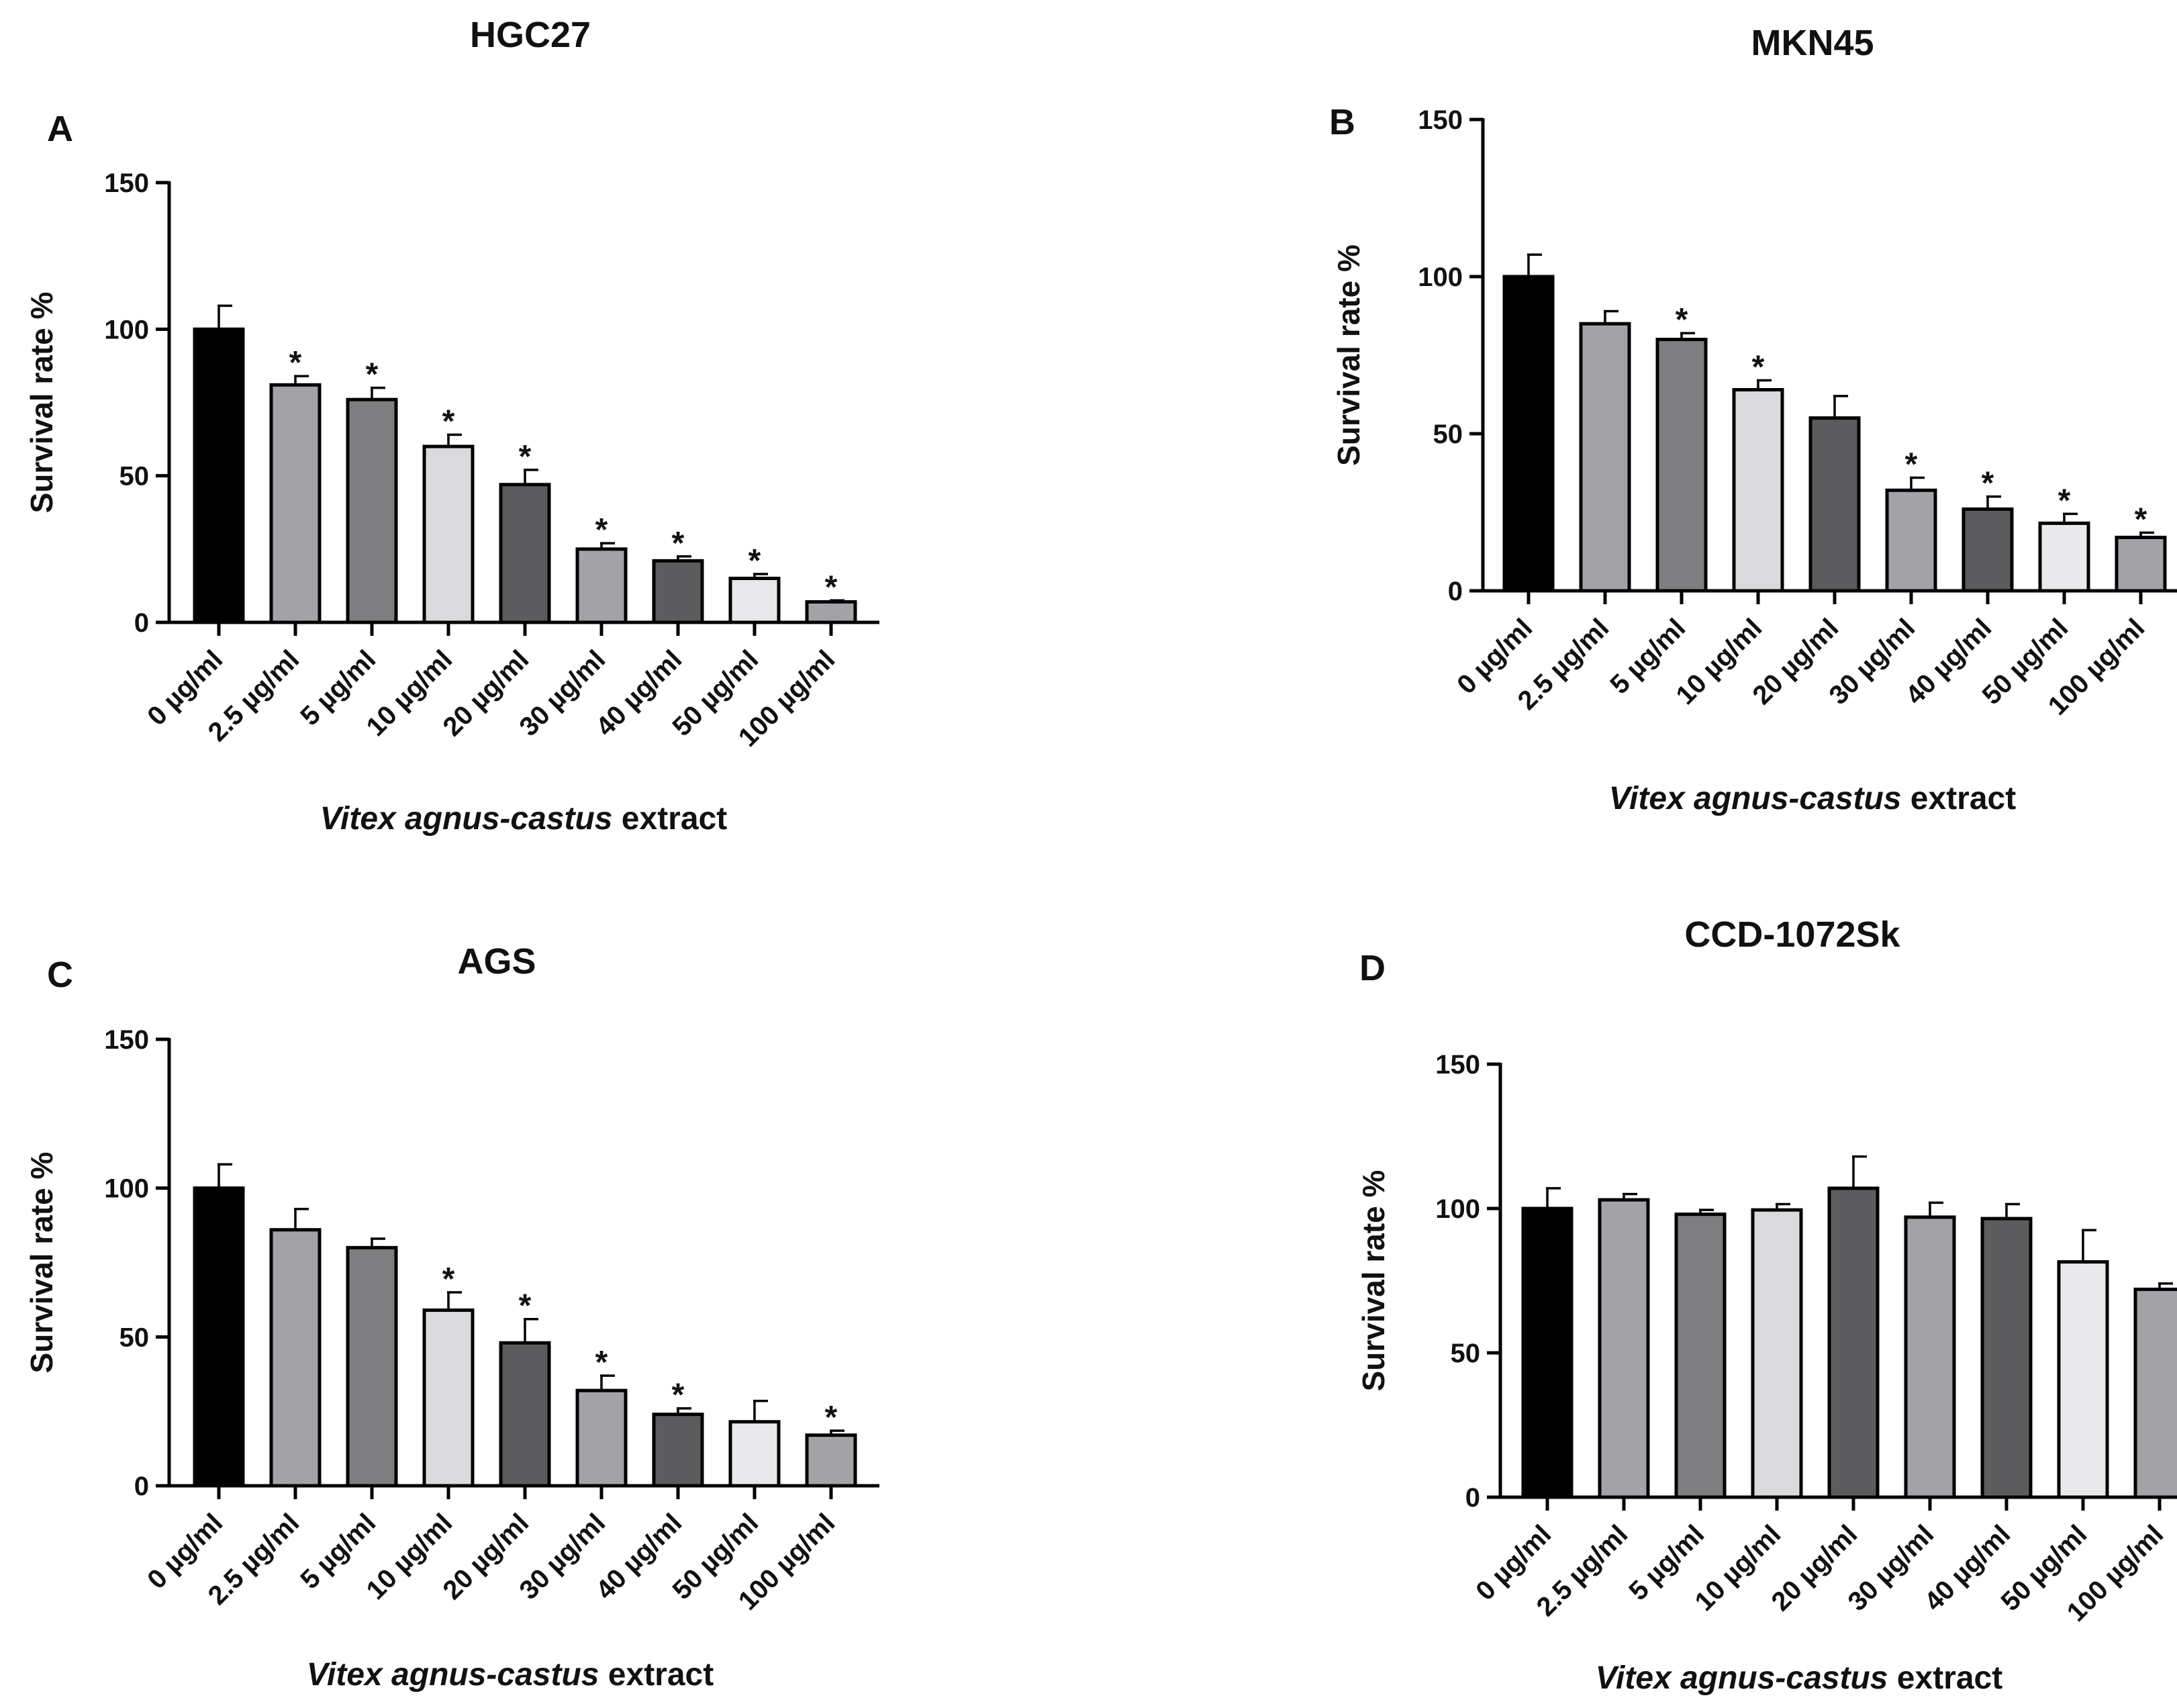 The image size is (2177, 1708). Describe the element at coordinates (1755, 798) in the screenshot. I see `chart-b-xlabel-species: Vitex agnus-castus` at that location.